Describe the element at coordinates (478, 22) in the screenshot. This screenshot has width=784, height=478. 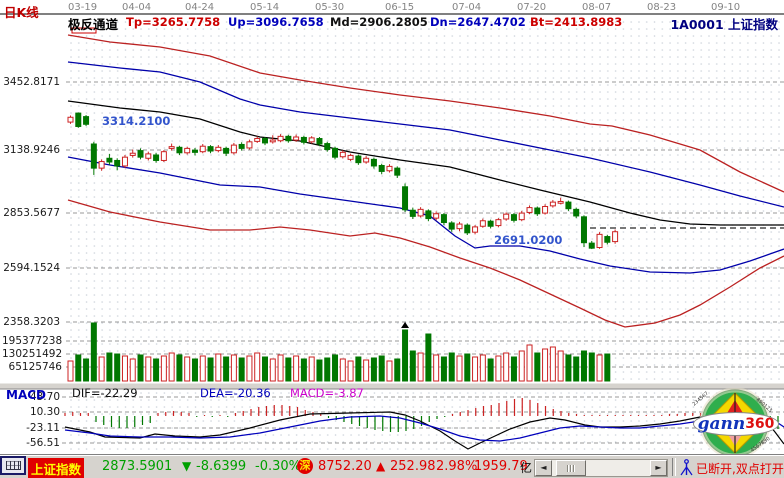
I see `channel-value-label: Dn=2647.4702` at that location.